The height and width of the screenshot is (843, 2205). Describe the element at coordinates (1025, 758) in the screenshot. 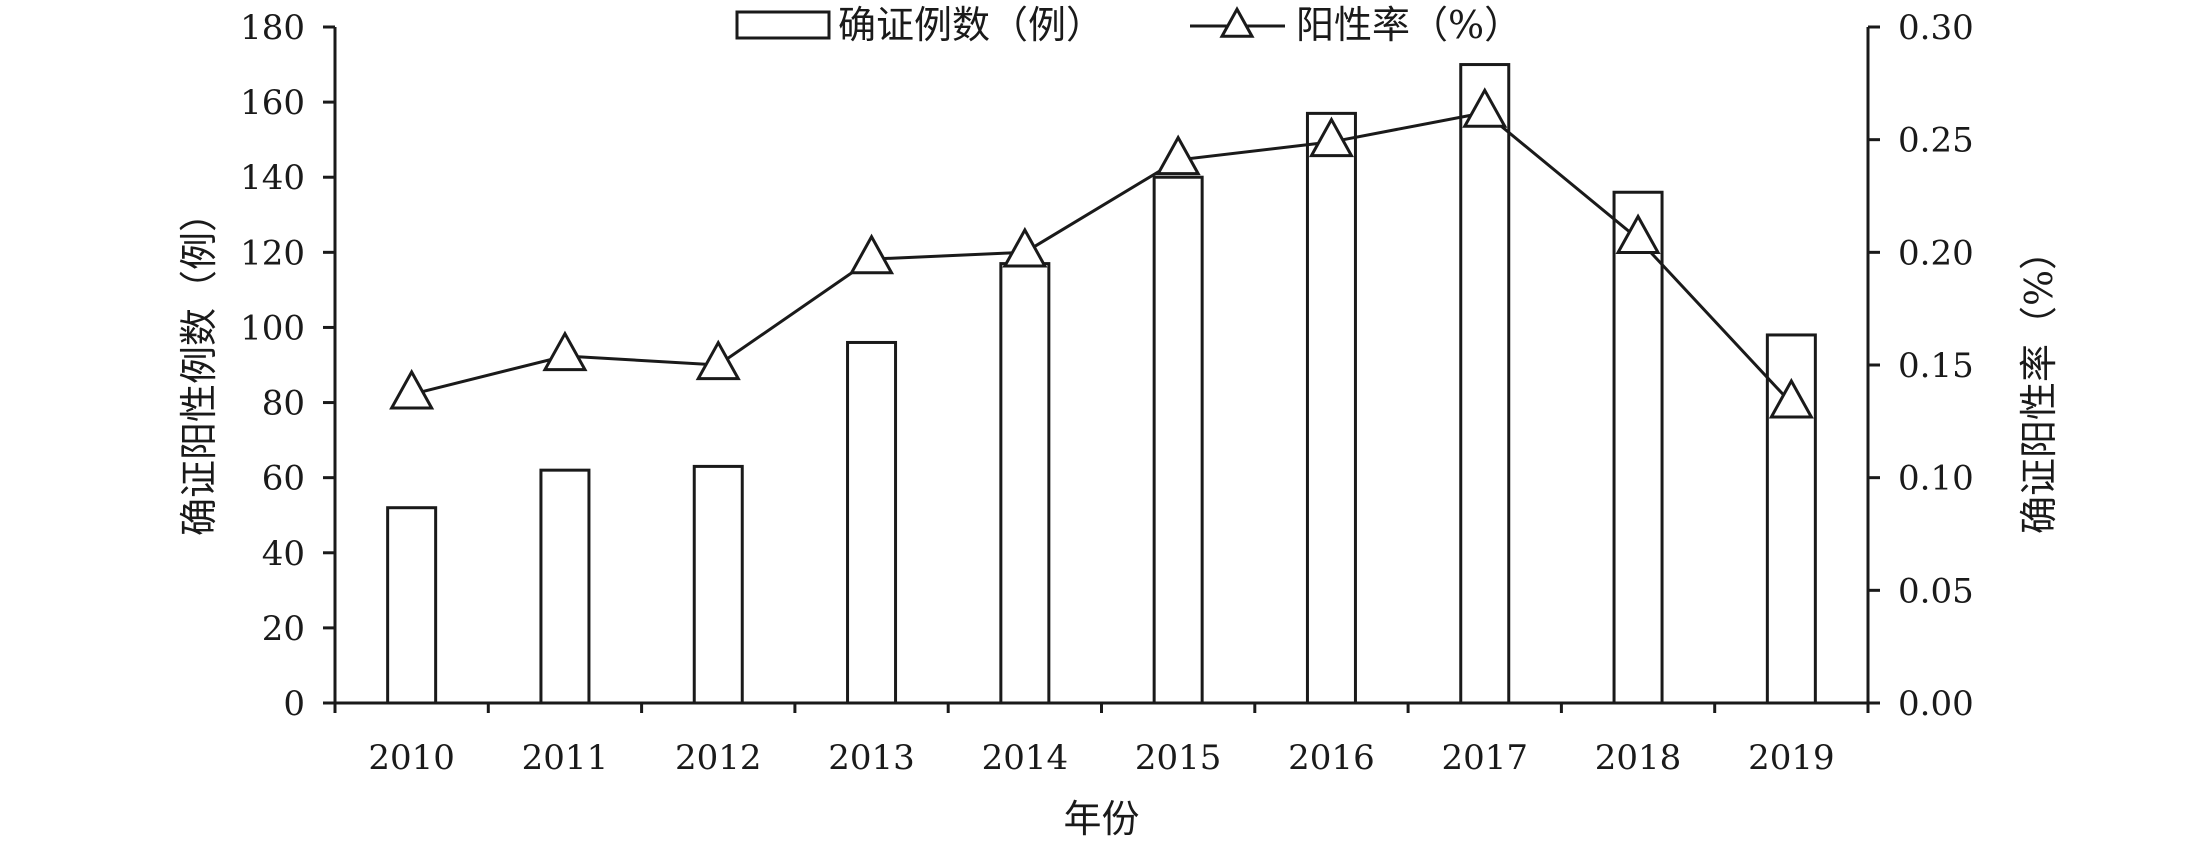

I see `x-tick-label: 2014` at that location.